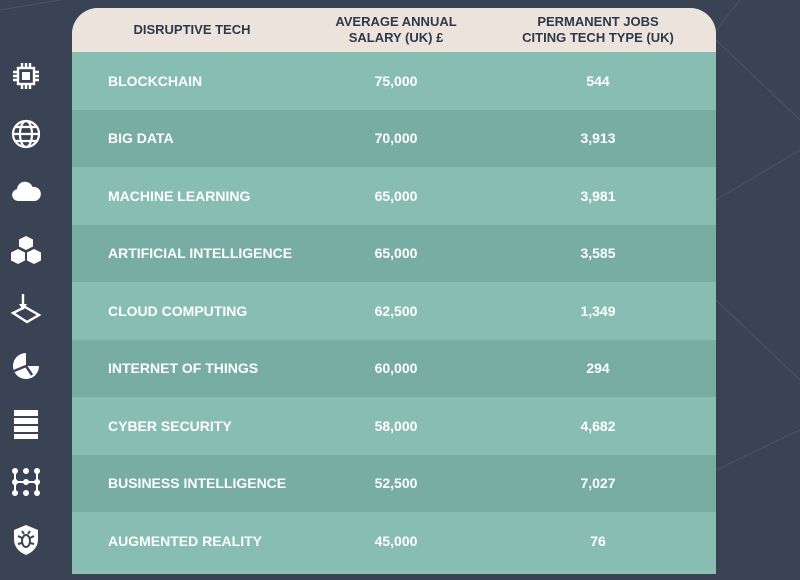 The image size is (800, 580). I want to click on column-header-tech: DISRUPTIVE TECH, so click(192, 29).